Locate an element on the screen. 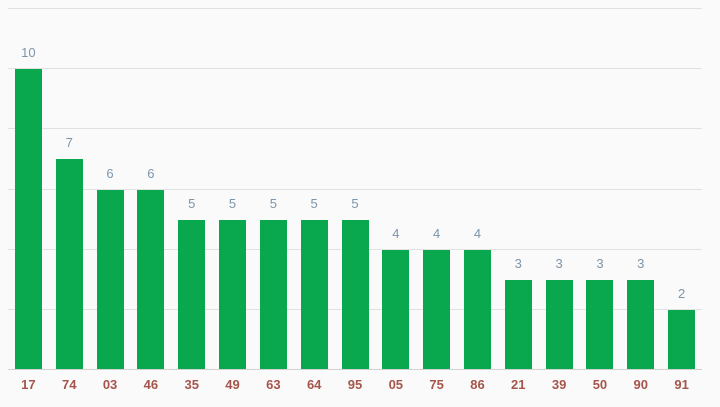 This screenshot has height=407, width=720. bar-value-label: 10 is located at coordinates (28, 53).